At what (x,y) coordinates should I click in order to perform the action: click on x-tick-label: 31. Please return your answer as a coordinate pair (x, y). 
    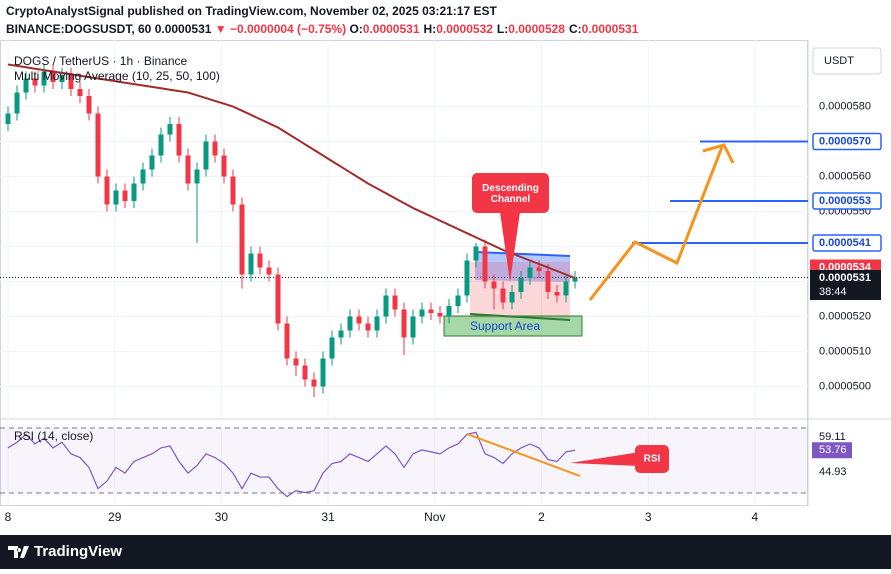
    Looking at the image, I should click on (328, 517).